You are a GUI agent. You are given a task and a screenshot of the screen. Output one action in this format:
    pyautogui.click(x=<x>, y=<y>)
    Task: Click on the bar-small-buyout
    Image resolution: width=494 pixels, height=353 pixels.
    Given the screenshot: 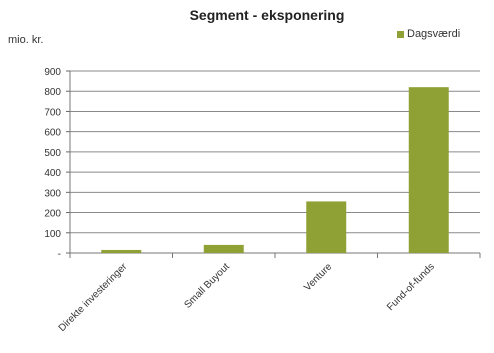 What is the action you would take?
    pyautogui.click(x=223, y=248)
    